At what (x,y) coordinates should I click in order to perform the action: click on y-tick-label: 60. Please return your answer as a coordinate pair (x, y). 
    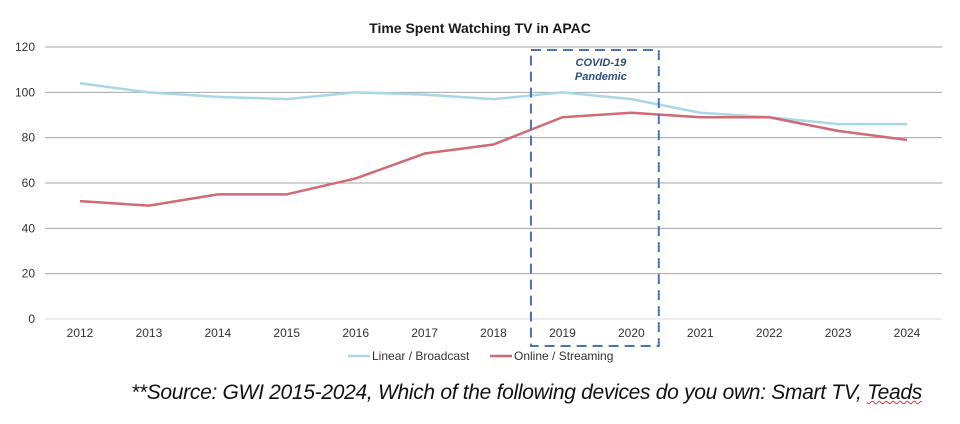
    Looking at the image, I should click on (29, 183).